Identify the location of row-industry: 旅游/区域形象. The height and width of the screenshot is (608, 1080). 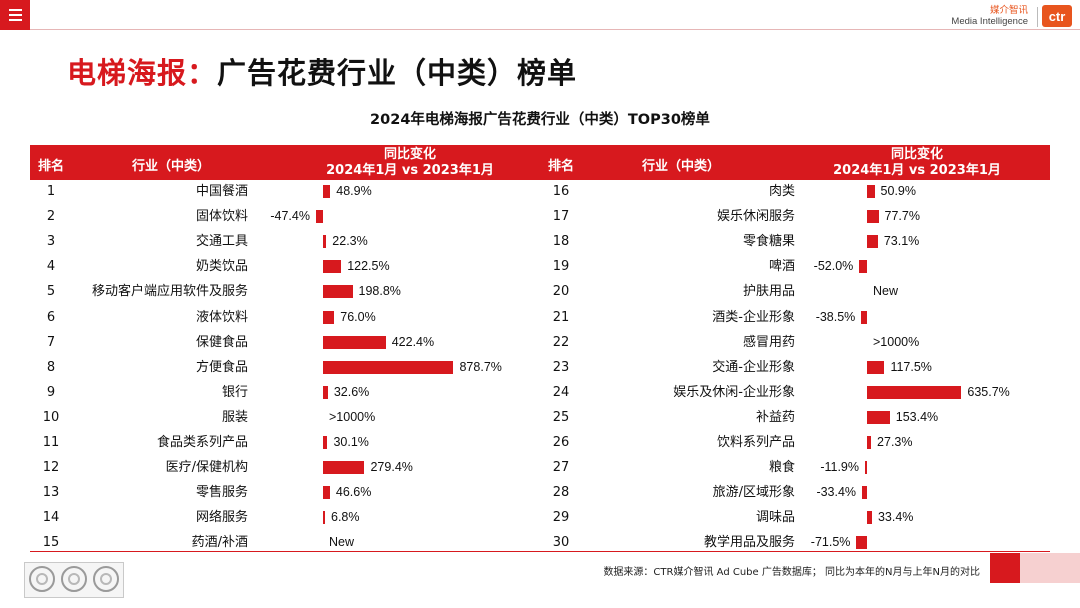
(753, 493).